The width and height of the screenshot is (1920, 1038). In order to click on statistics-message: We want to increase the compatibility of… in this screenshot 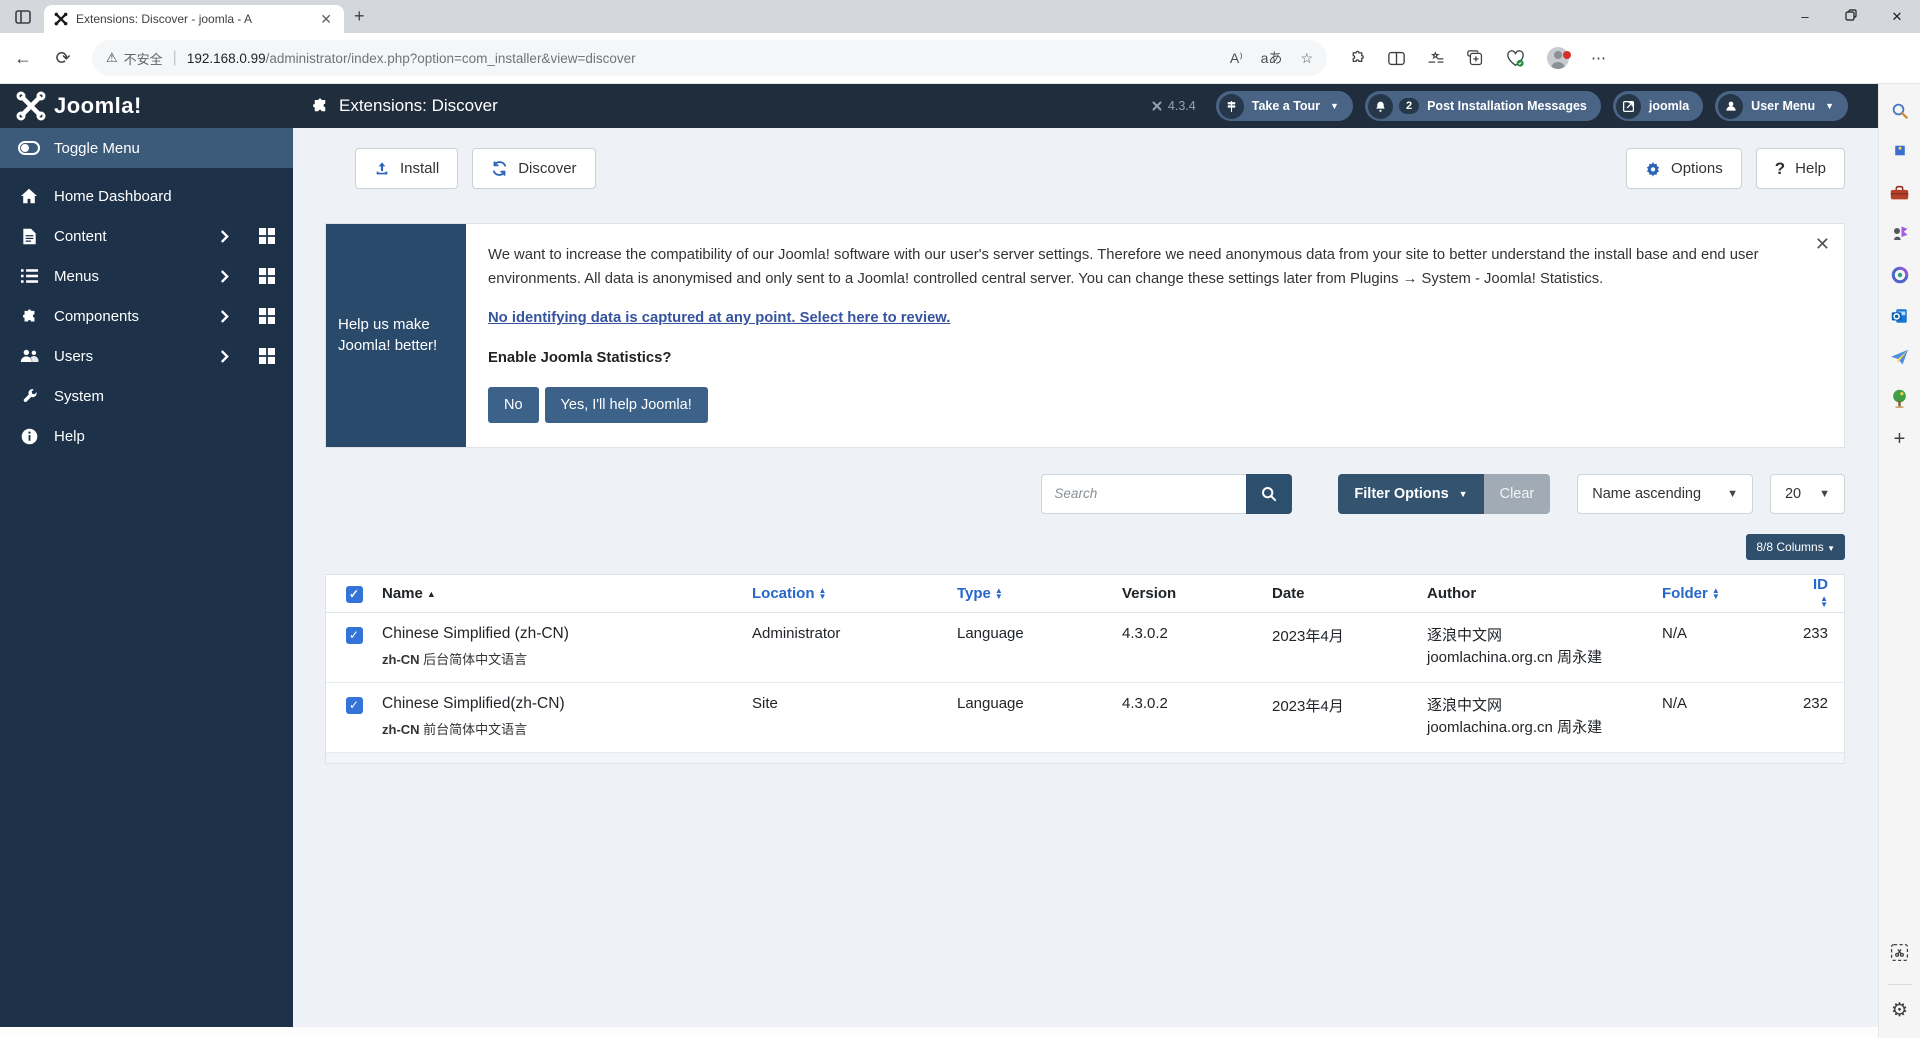, I will do `click(1123, 267)`.